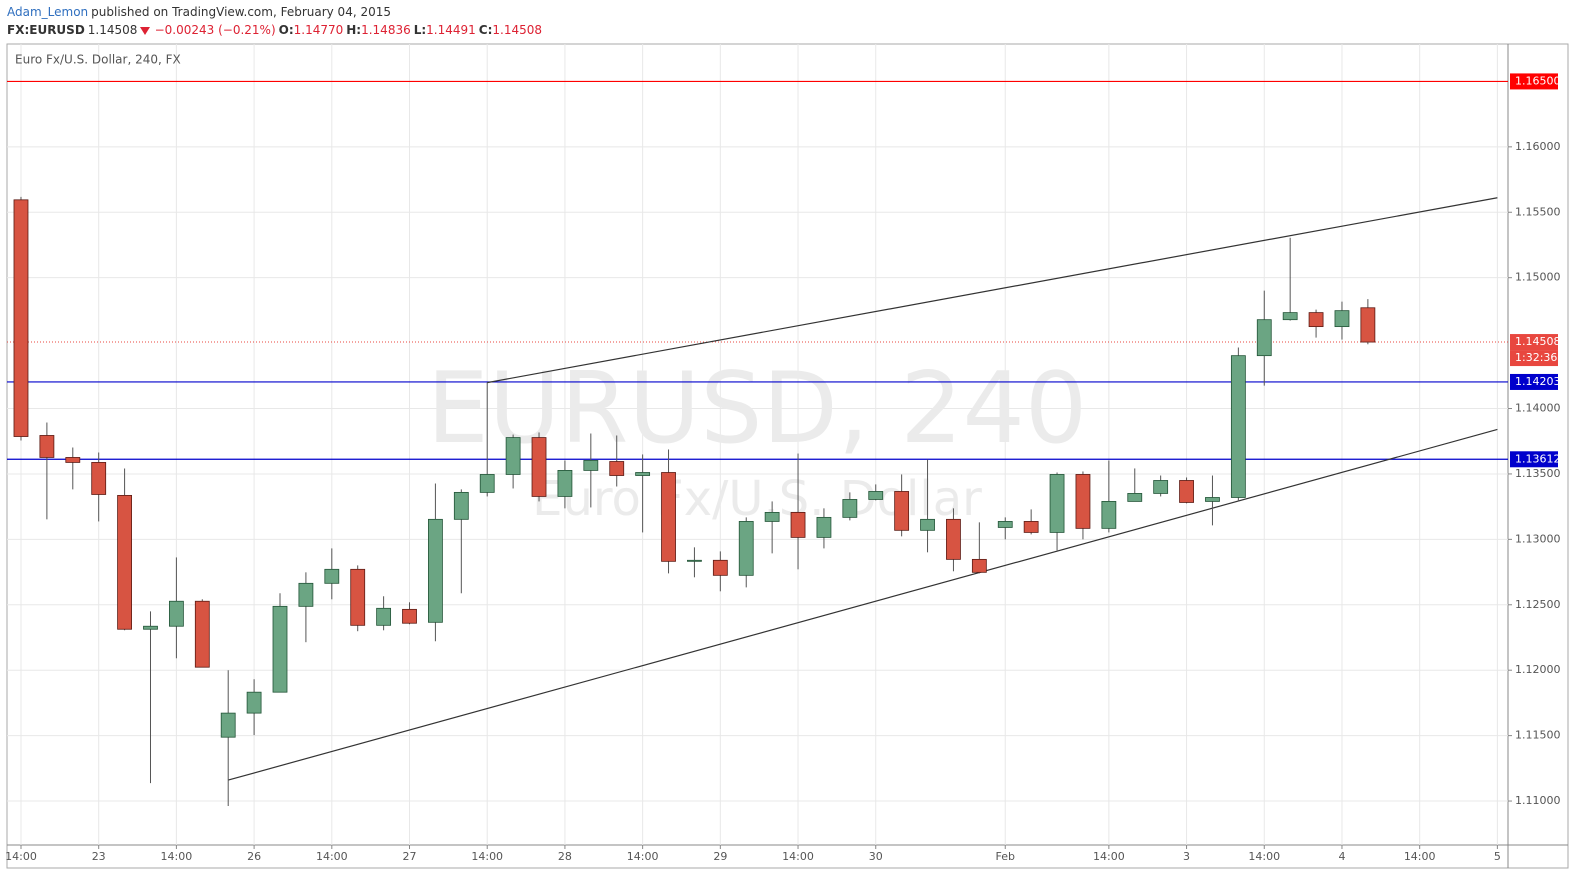 This screenshot has height=881, width=1575. Describe the element at coordinates (412, 30) in the screenshot. I see `ohlc: O:1.14770 H:1.14836 L:1.14491 C:1.14508` at that location.